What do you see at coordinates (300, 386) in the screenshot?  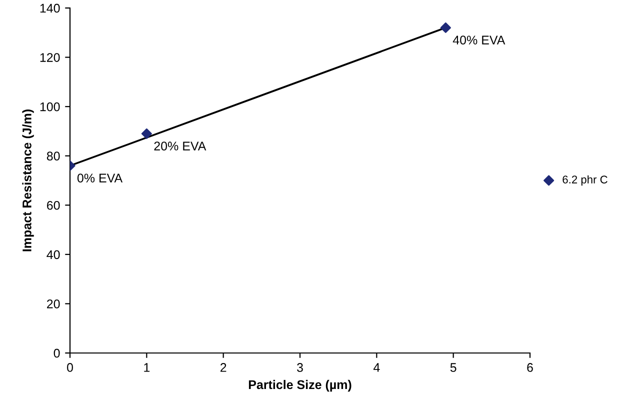 I see `x-axis-title: Particle Size (µm)` at bounding box center [300, 386].